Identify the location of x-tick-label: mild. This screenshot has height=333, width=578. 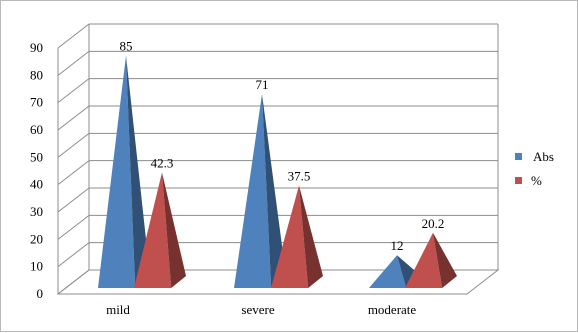
(118, 309).